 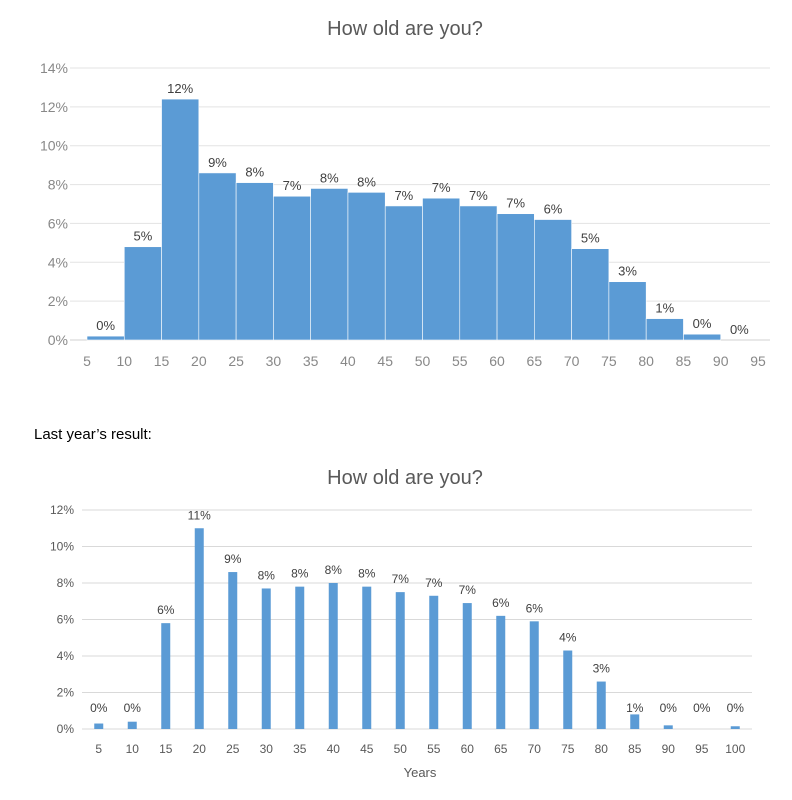 What do you see at coordinates (62, 547) in the screenshot?
I see `y-tick-label: 10%` at bounding box center [62, 547].